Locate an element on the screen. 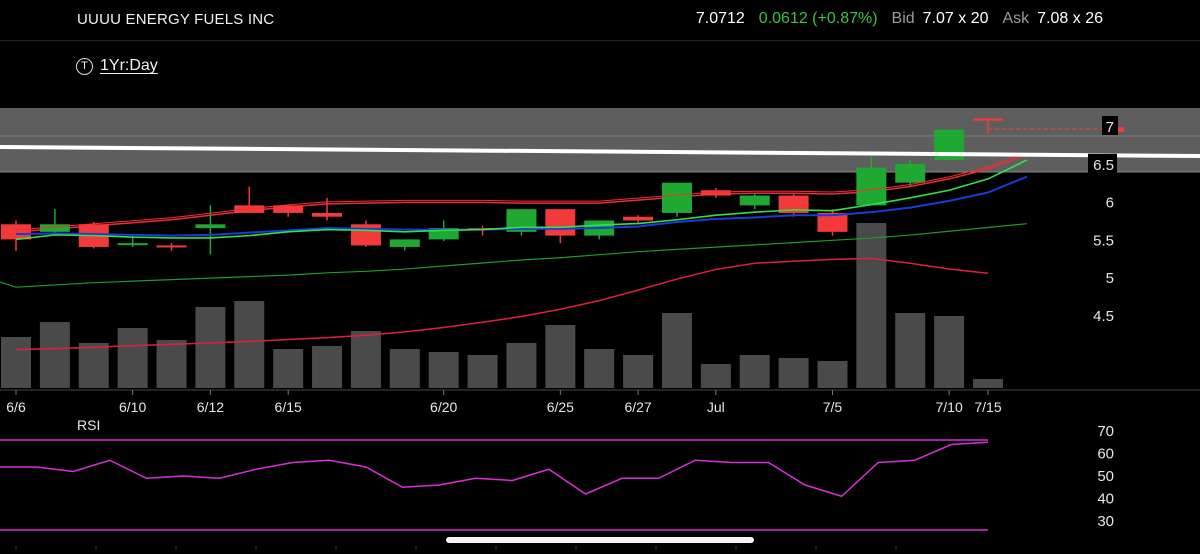 The height and width of the screenshot is (554, 1200). y-tick-label: 6.5 is located at coordinates (1103, 165).